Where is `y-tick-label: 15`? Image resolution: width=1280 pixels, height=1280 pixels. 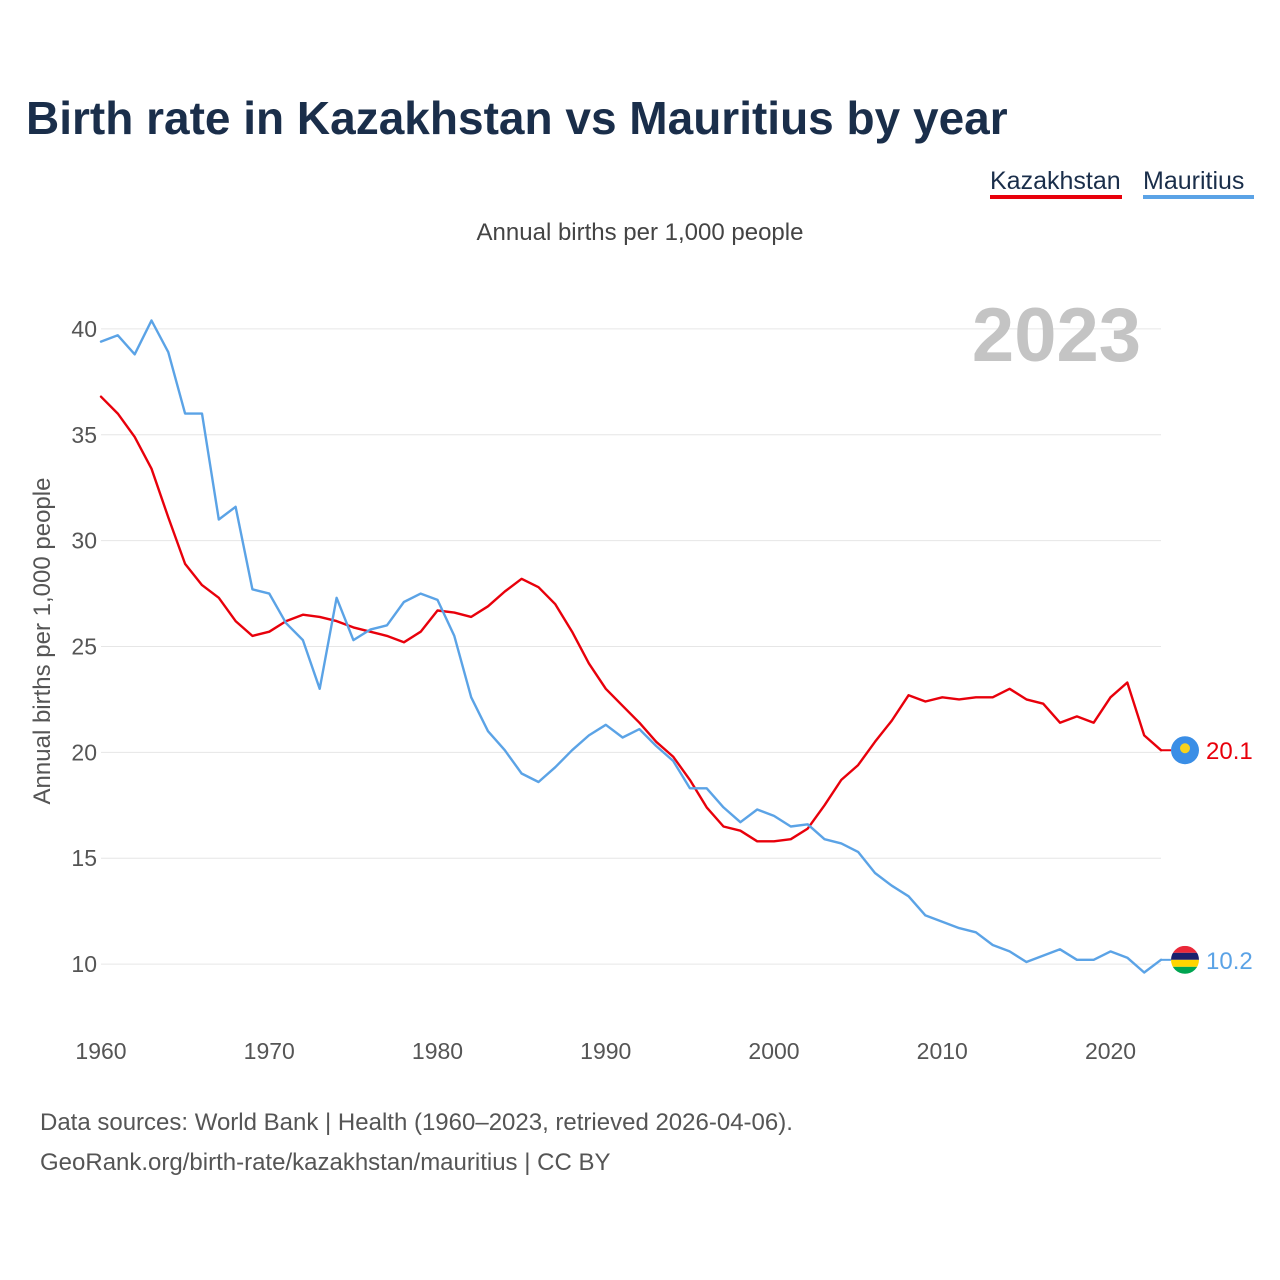
y-tick-label: 15 is located at coordinates (84, 858).